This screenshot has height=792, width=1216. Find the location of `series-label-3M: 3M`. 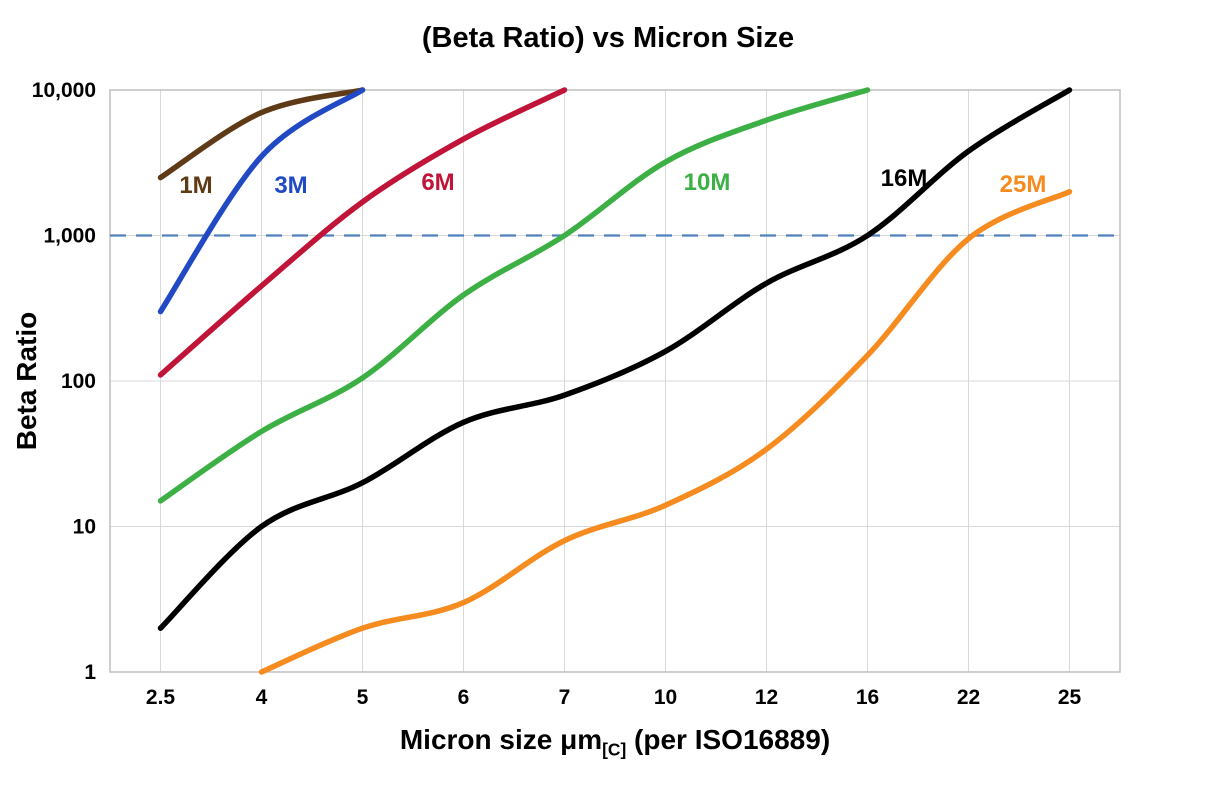

series-label-3M: 3M is located at coordinates (290, 185).